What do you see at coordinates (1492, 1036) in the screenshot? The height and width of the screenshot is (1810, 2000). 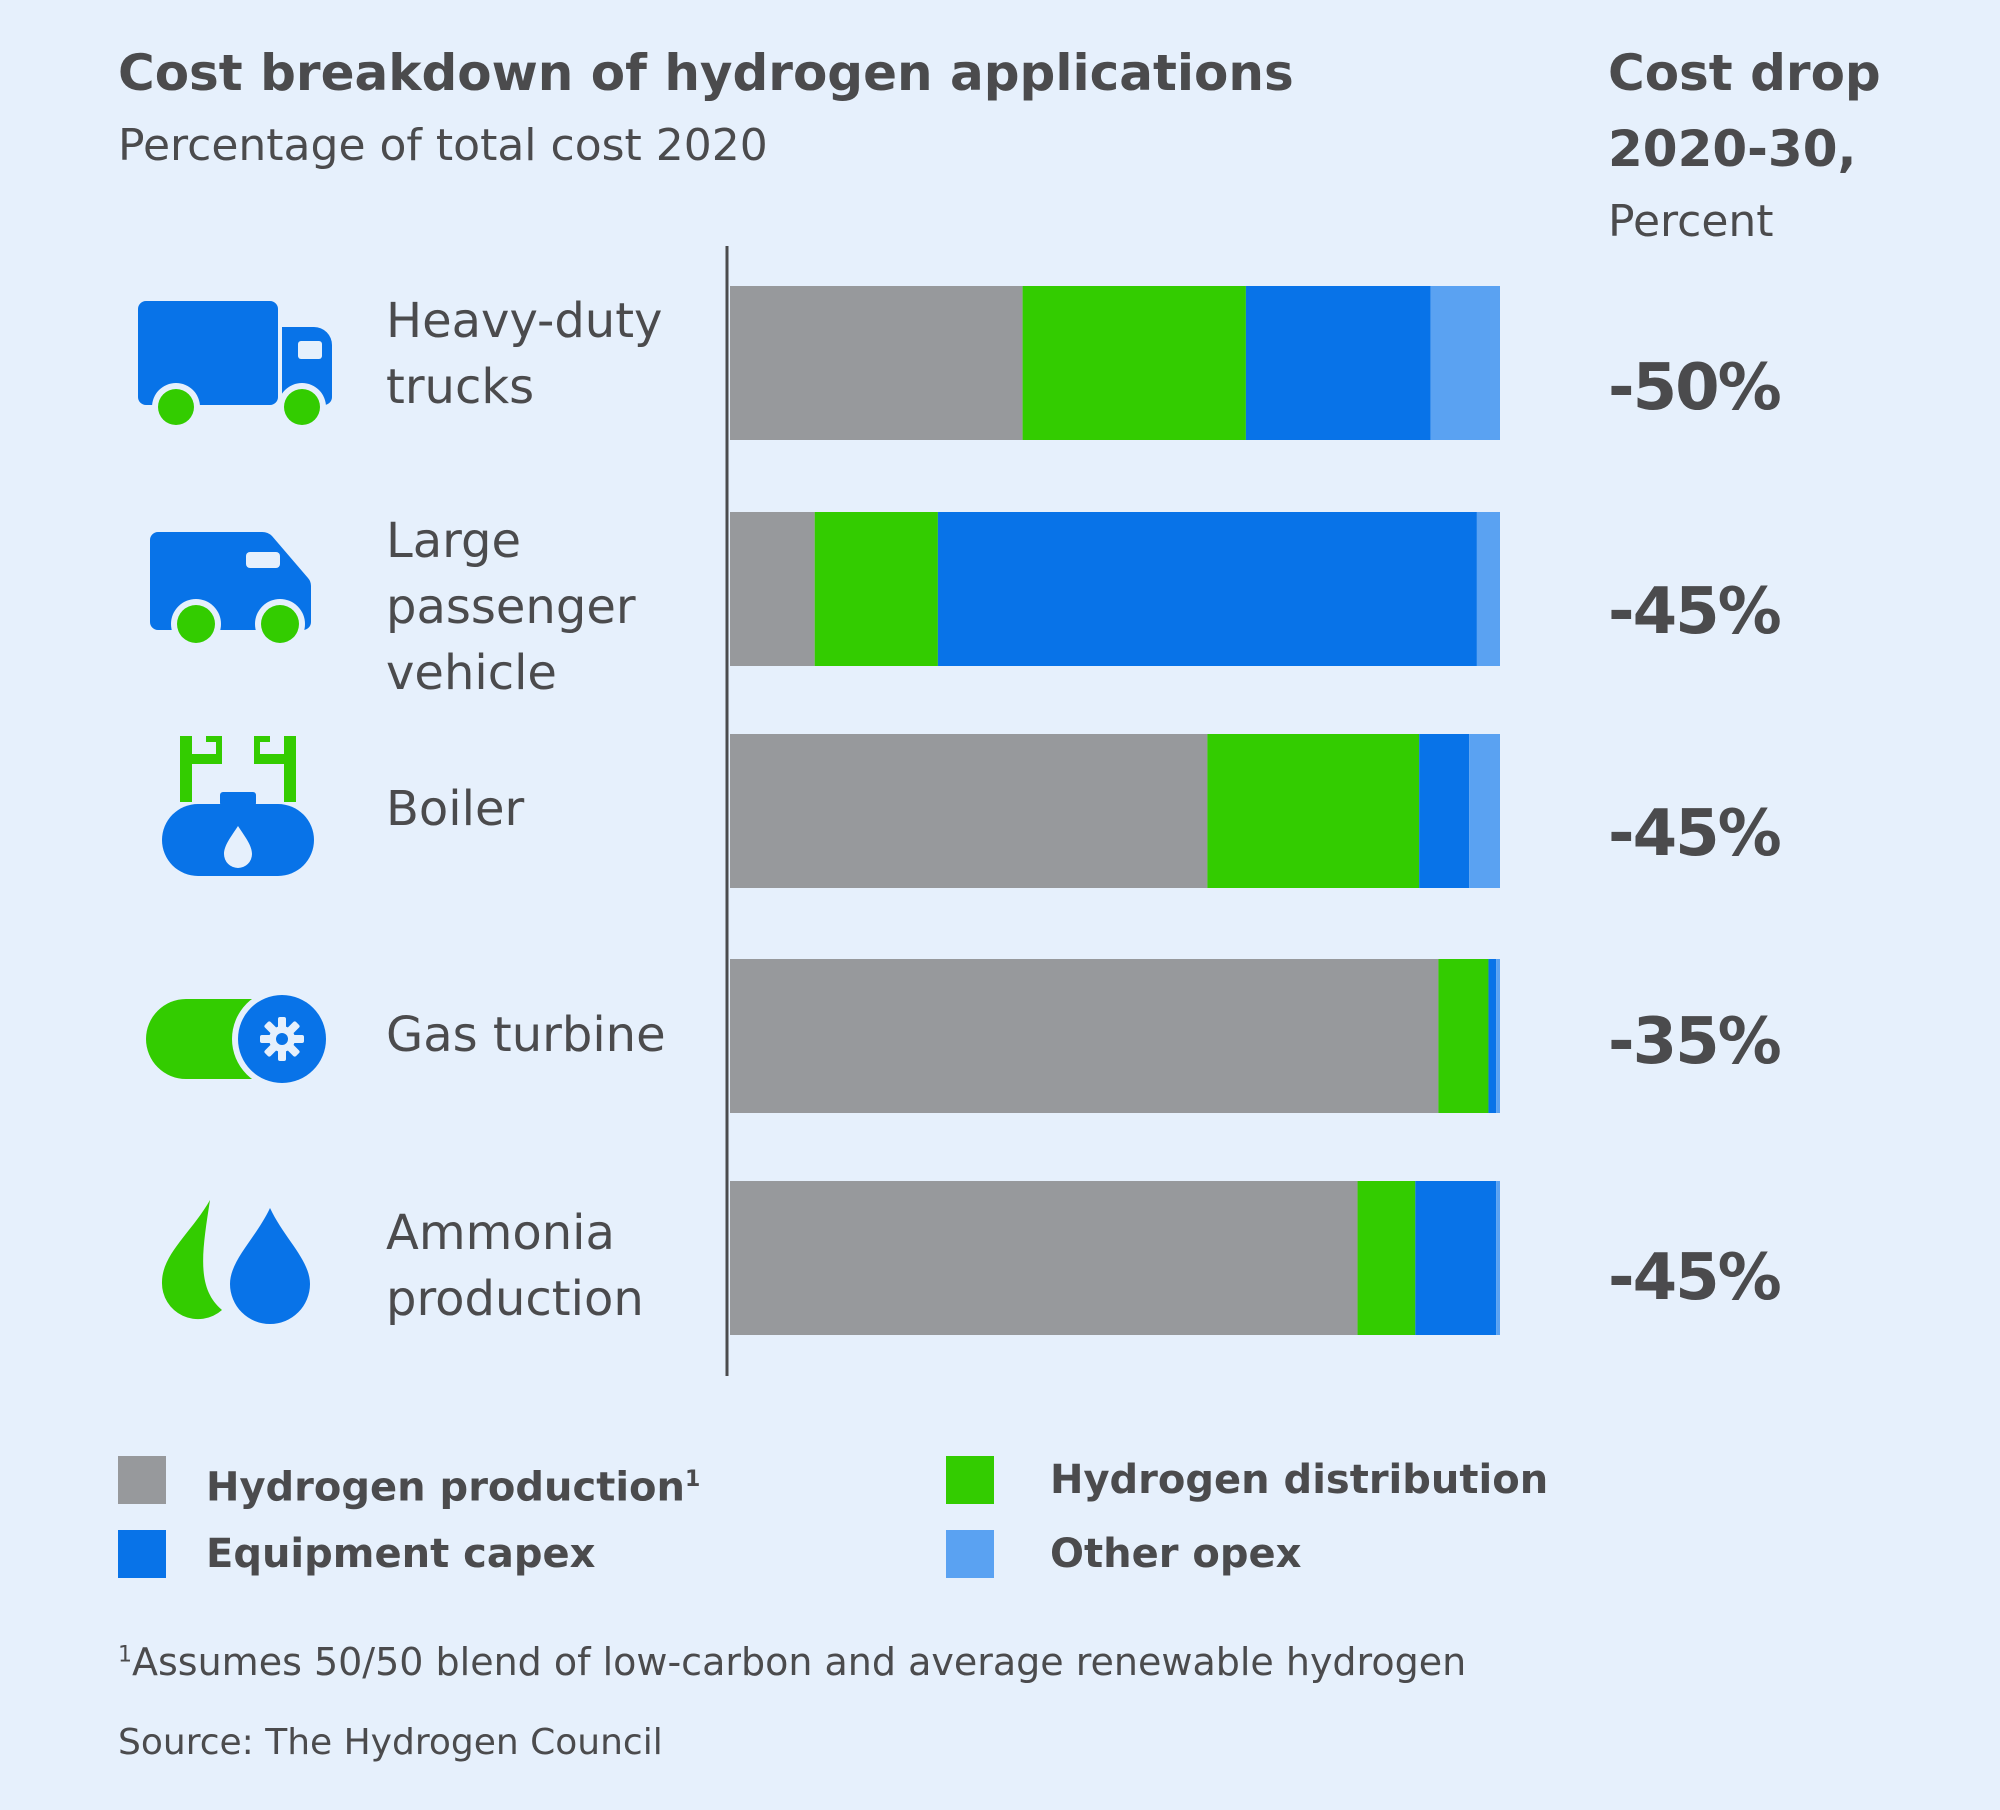 I see `bar-gas-turbine-equipment-capex` at bounding box center [1492, 1036].